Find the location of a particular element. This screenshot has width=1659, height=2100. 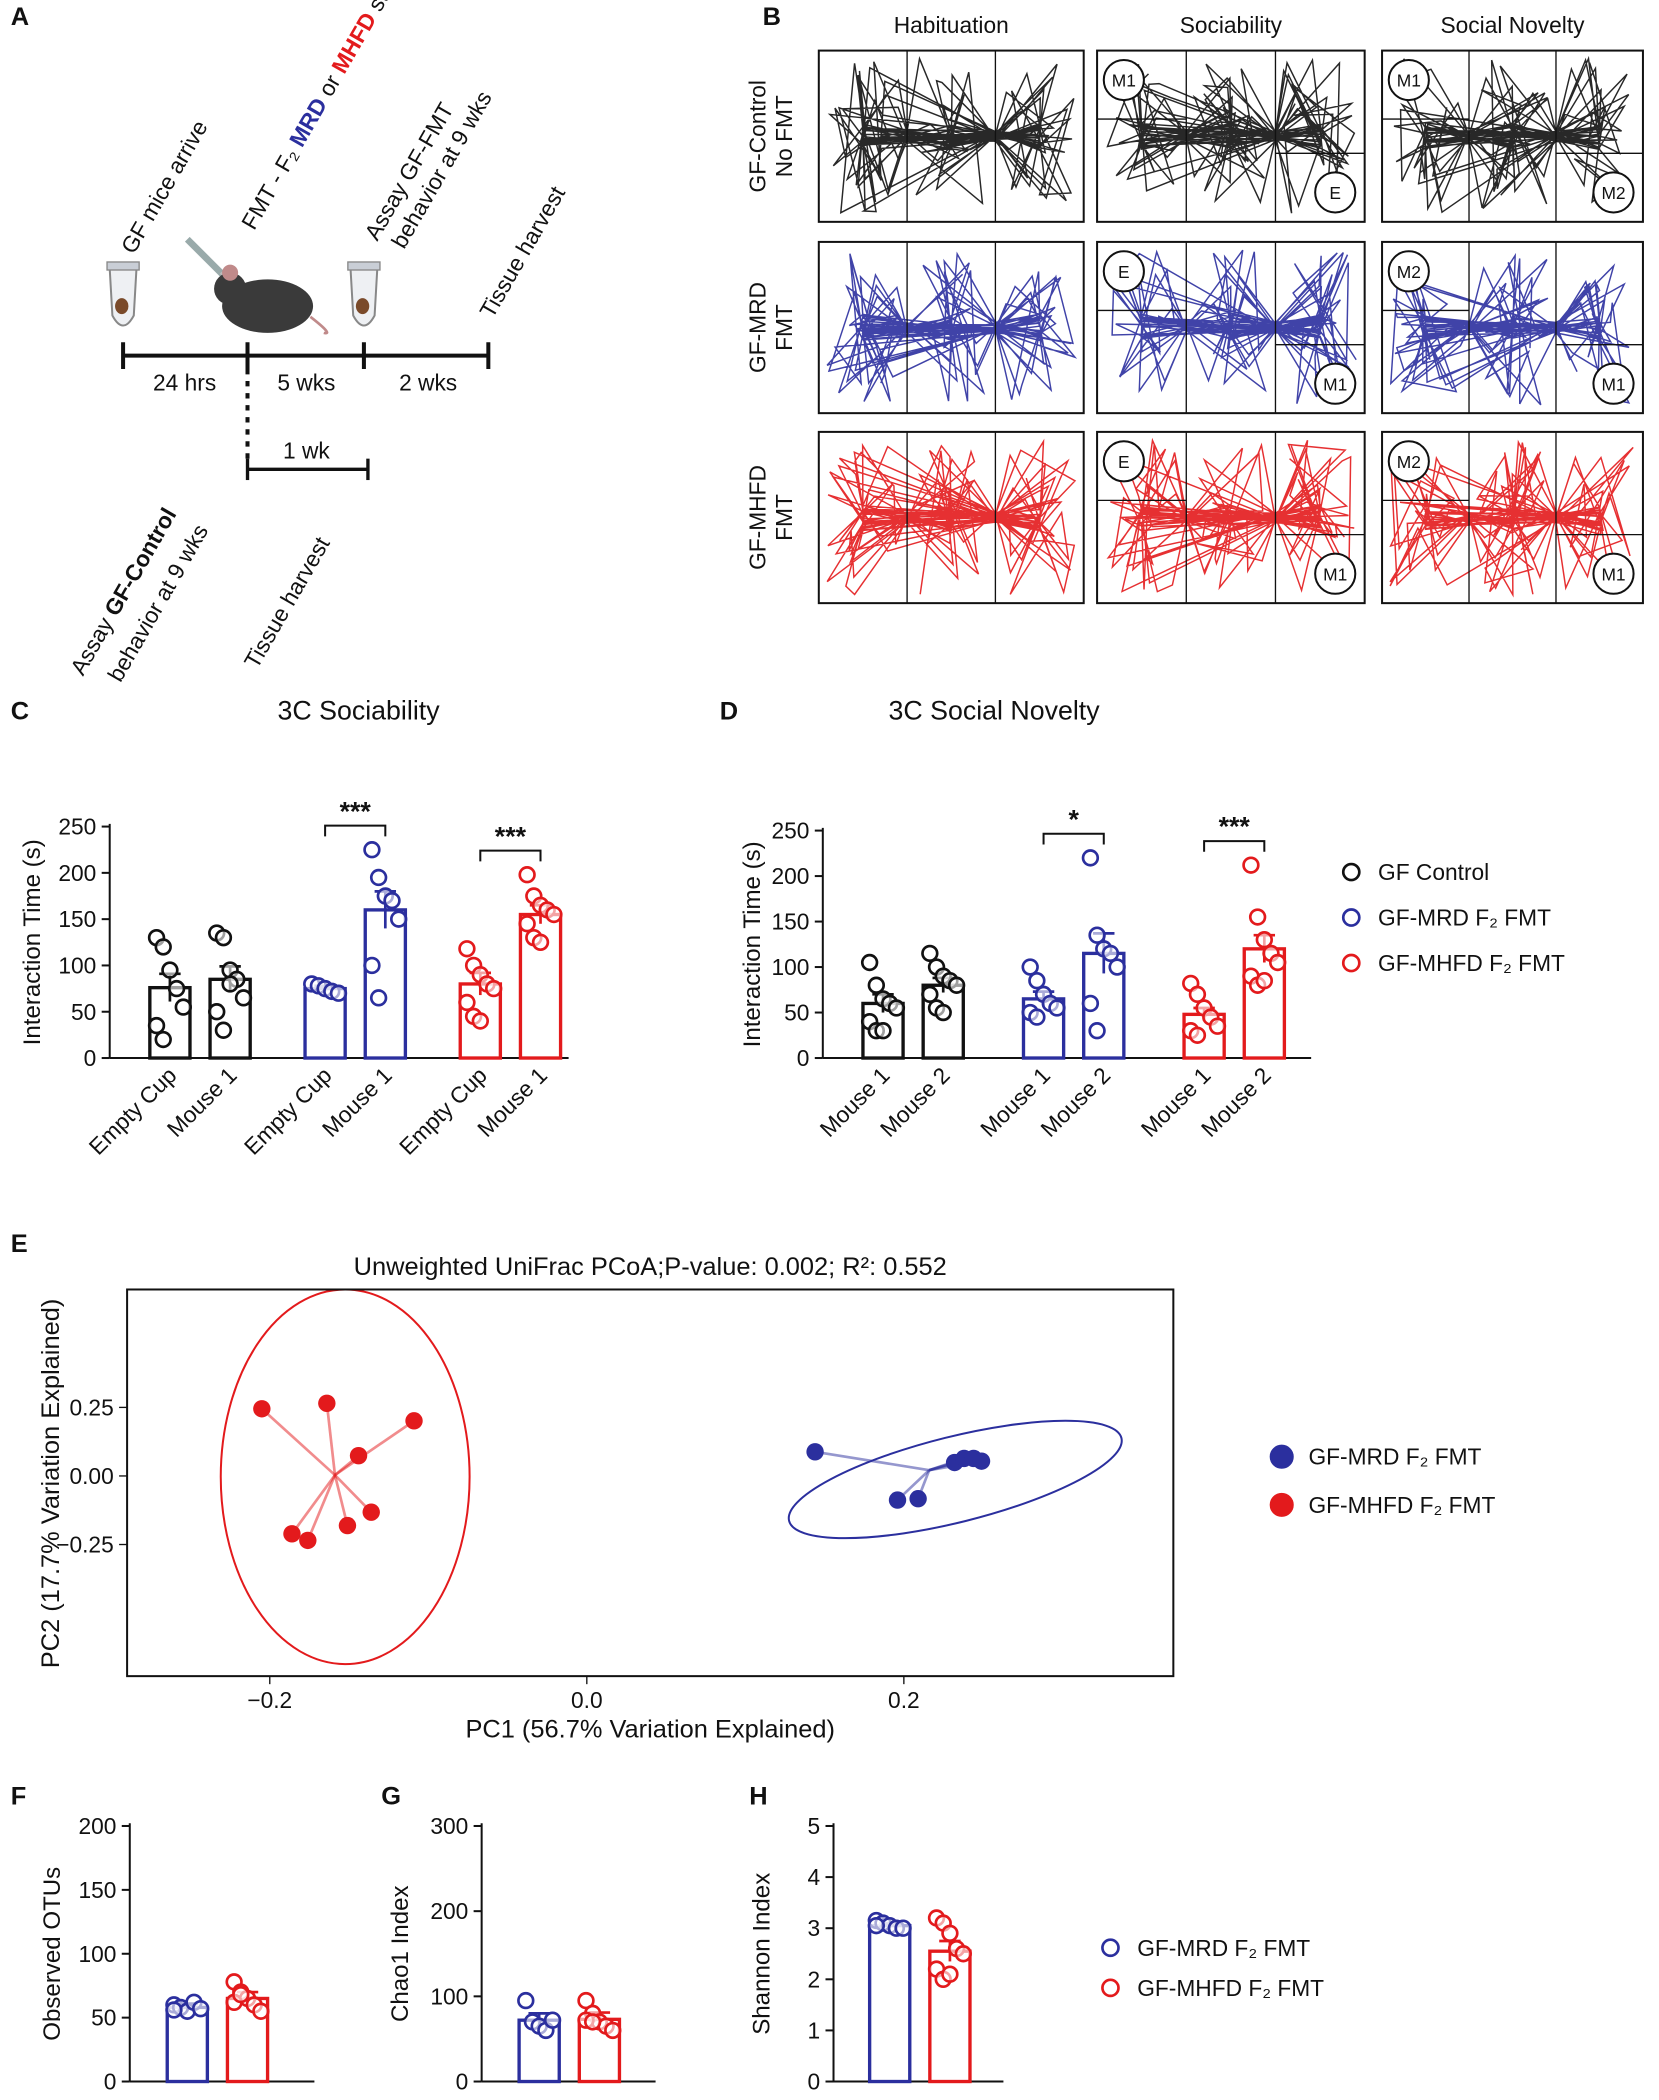

y-axis-label: Shannon Index is located at coordinates (761, 1954).